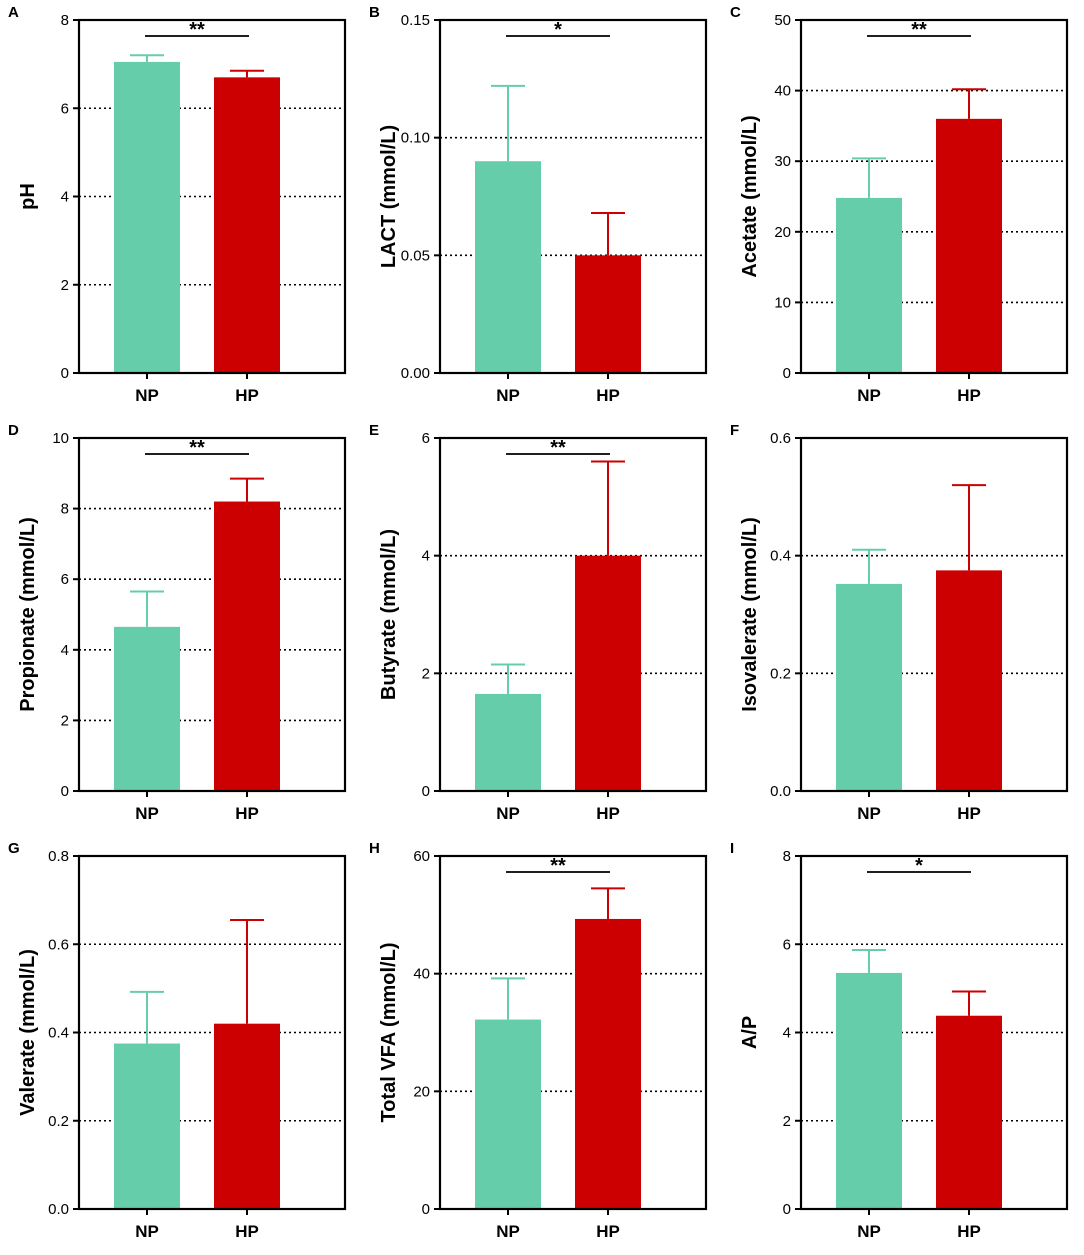  What do you see at coordinates (28, 196) in the screenshot?
I see `y-axis-label: pH` at bounding box center [28, 196].